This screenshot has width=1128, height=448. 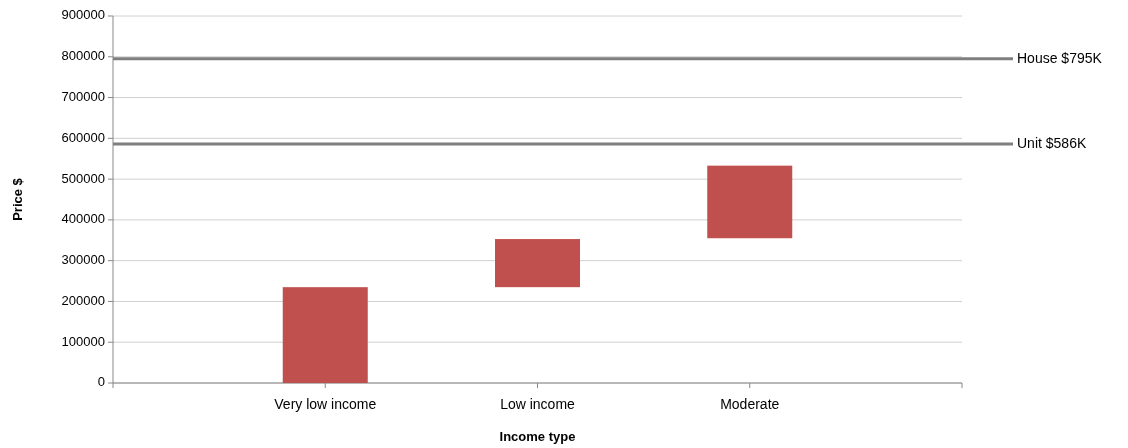 What do you see at coordinates (537, 436) in the screenshot?
I see `x-axis-title: Income type` at bounding box center [537, 436].